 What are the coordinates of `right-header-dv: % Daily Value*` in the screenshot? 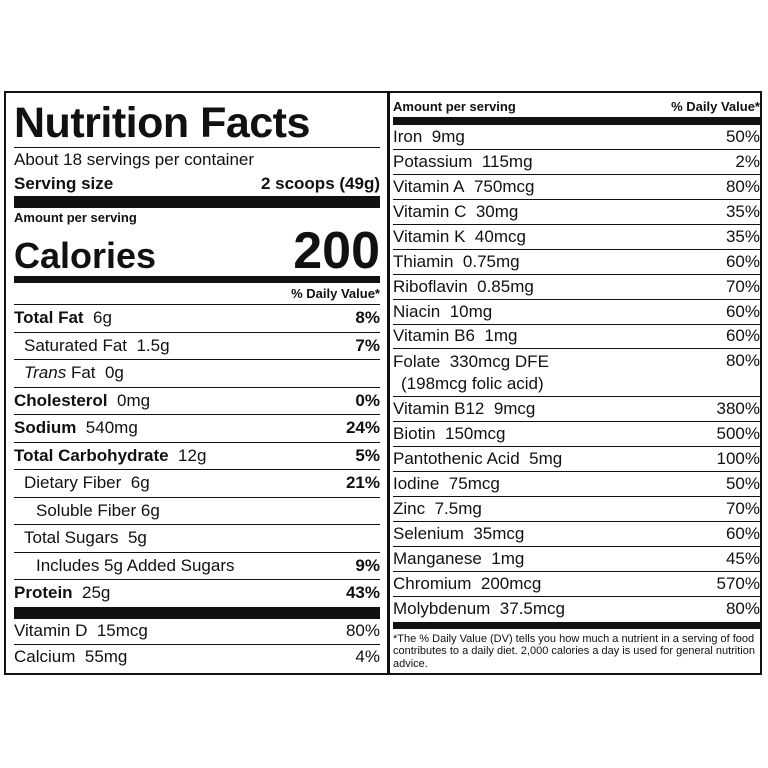 It's located at (715, 106).